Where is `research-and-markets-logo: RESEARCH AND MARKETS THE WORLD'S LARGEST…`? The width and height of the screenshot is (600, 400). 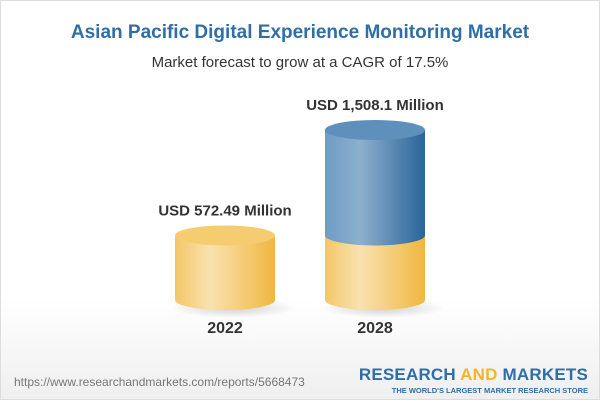
research-and-markets-logo: RESEARCH AND MARKETS THE WORLD'S LARGEST… is located at coordinates (473, 380).